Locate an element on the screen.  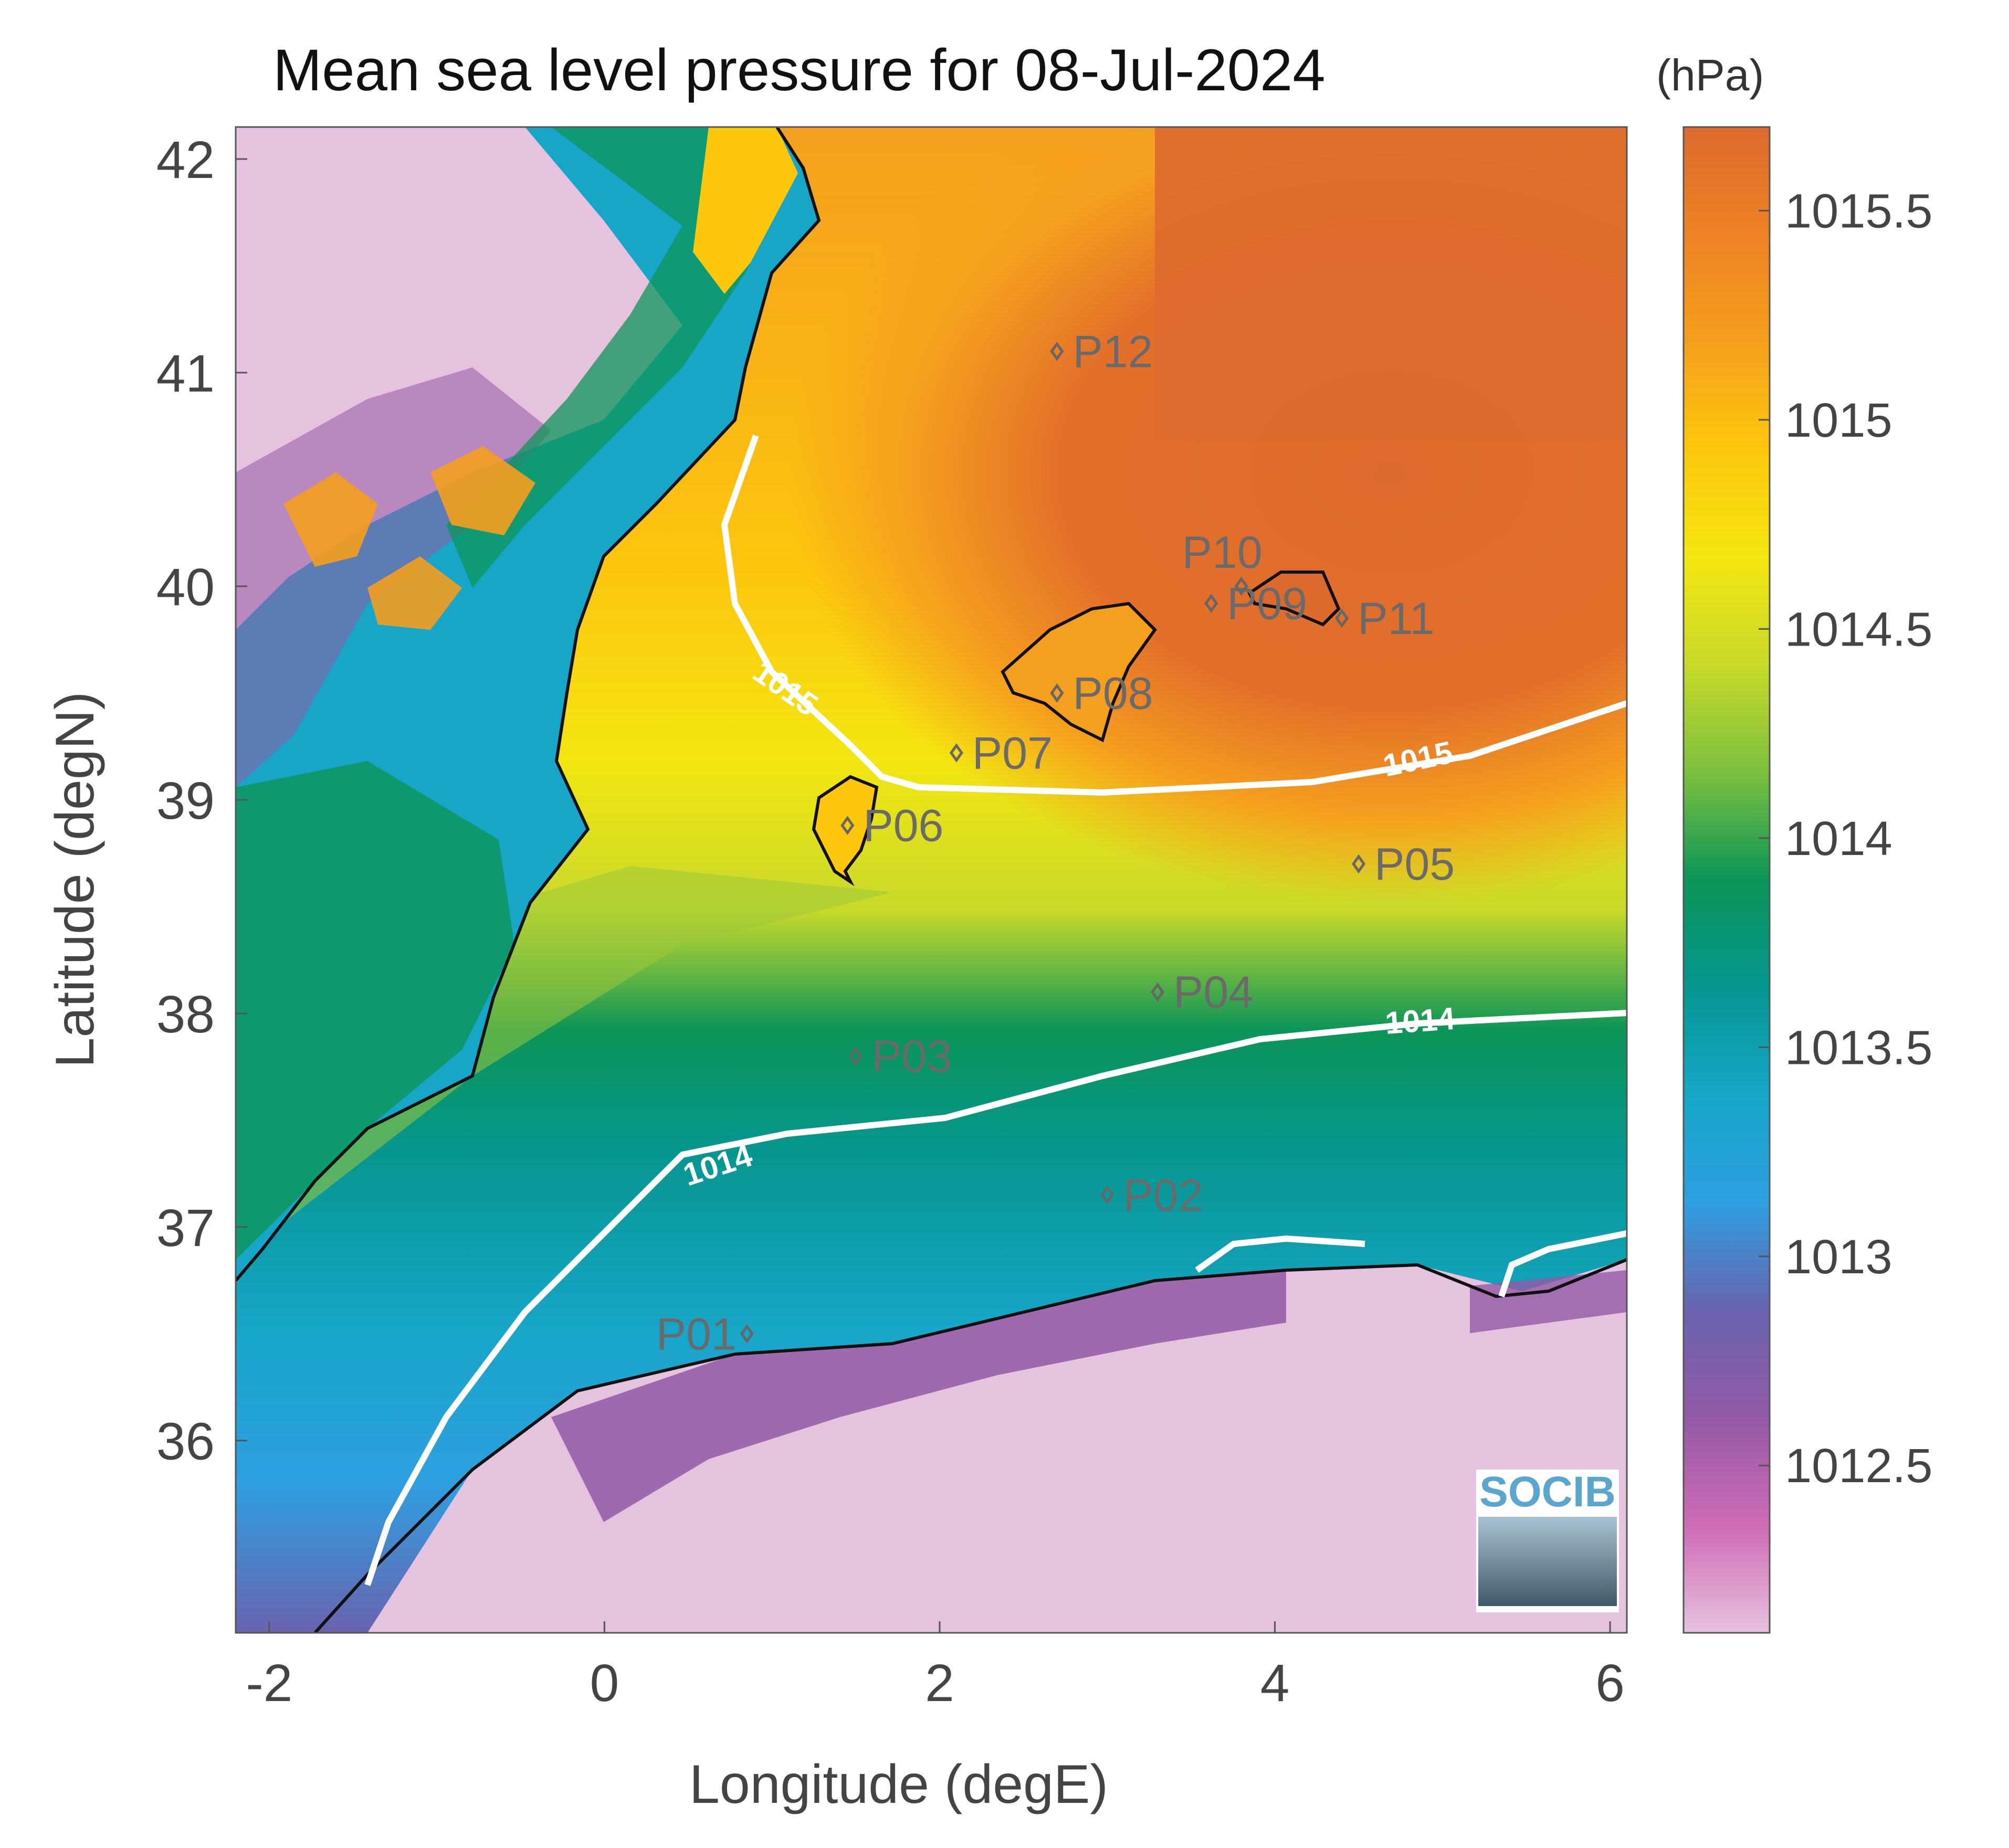
africa-east-band is located at coordinates (1548, 1302).